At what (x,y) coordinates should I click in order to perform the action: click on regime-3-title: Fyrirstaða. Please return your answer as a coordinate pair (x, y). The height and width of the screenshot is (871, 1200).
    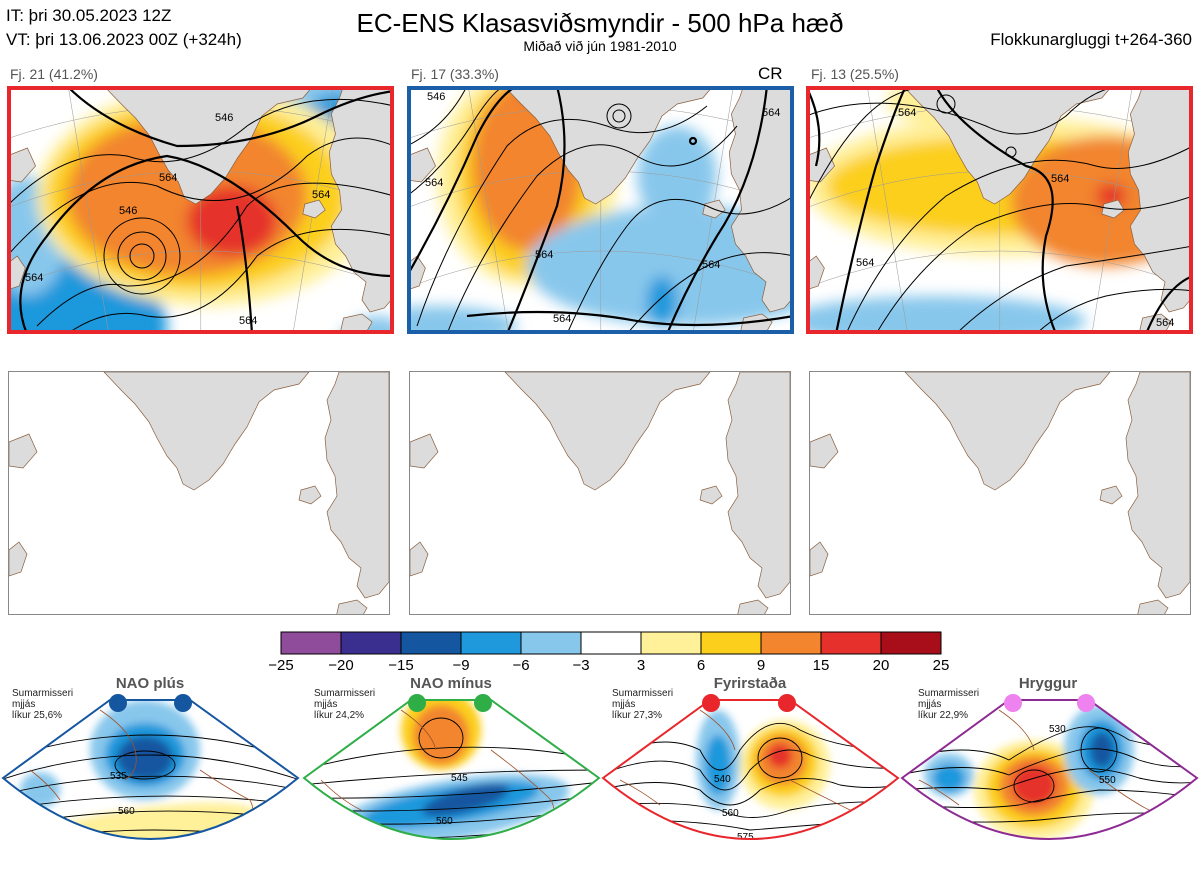
    Looking at the image, I should click on (750, 683).